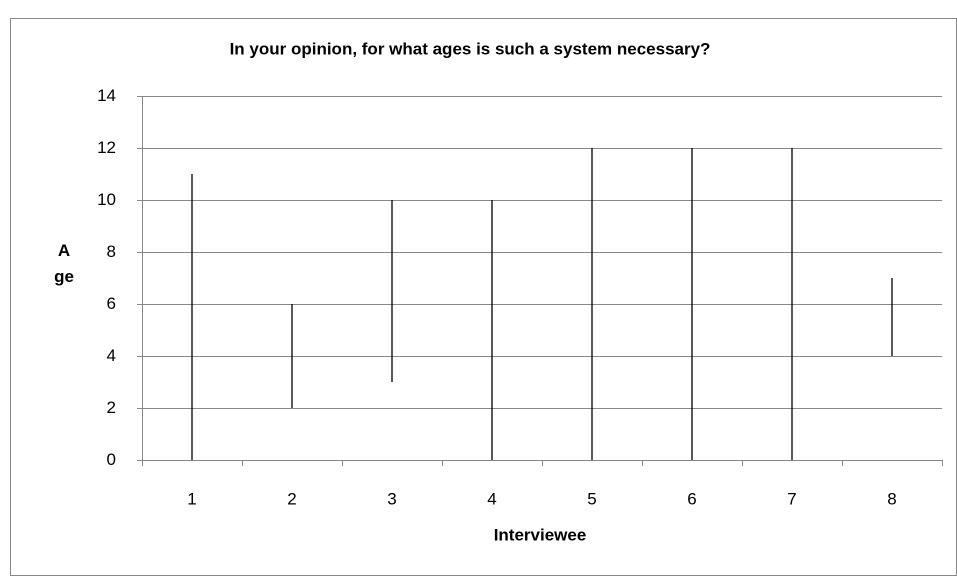 The height and width of the screenshot is (576, 957). What do you see at coordinates (691, 498) in the screenshot?
I see `x-tick-label: 6` at bounding box center [691, 498].